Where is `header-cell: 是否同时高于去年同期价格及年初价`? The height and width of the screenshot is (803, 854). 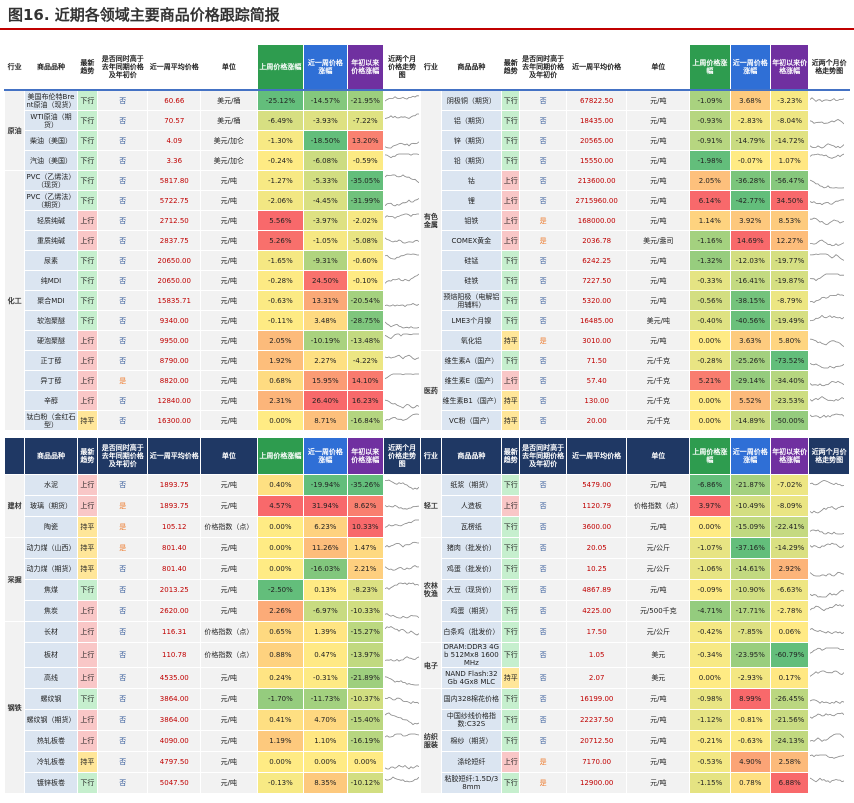
header-cell: 是否同时高于去年同期价格及年初价 is located at coordinates (122, 67).